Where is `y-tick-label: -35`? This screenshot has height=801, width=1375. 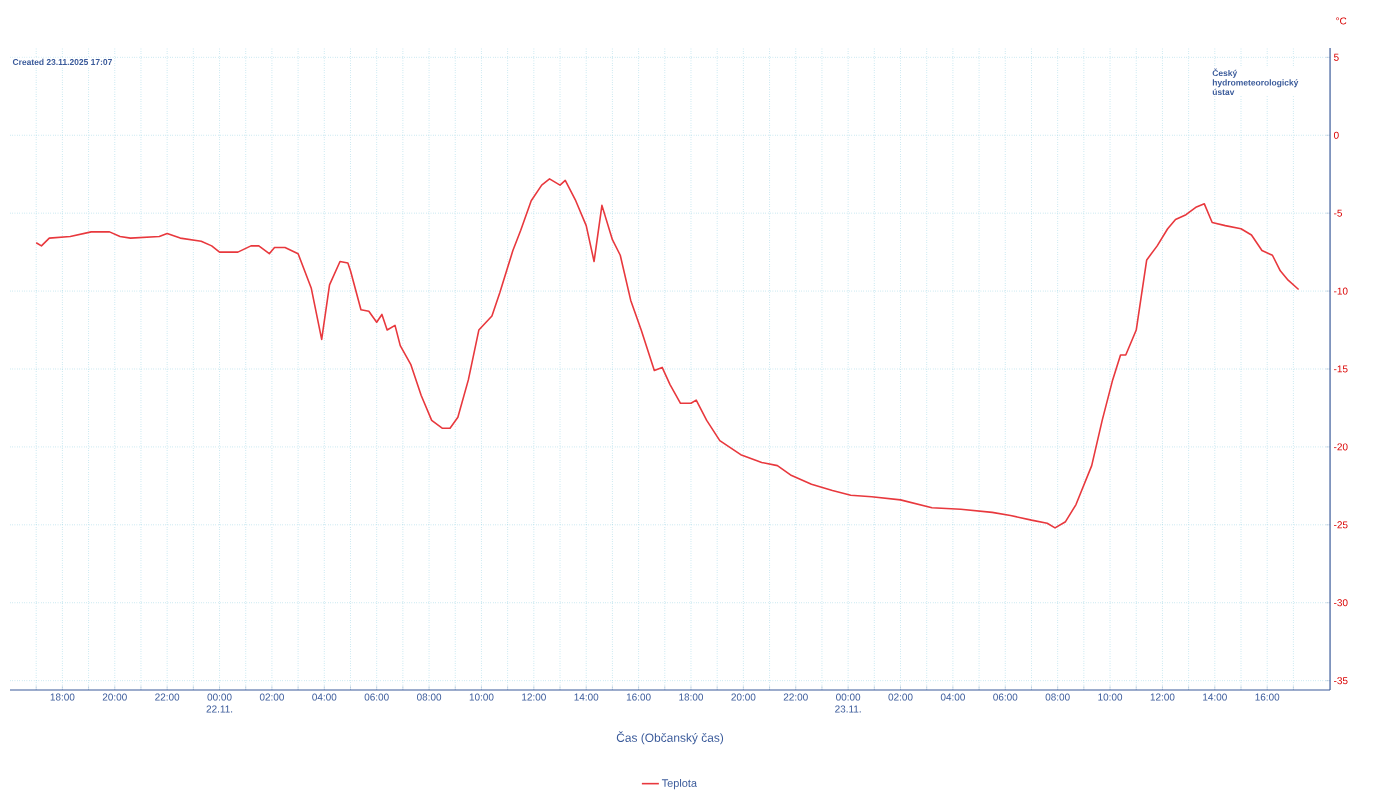 y-tick-label: -35 is located at coordinates (1341, 681).